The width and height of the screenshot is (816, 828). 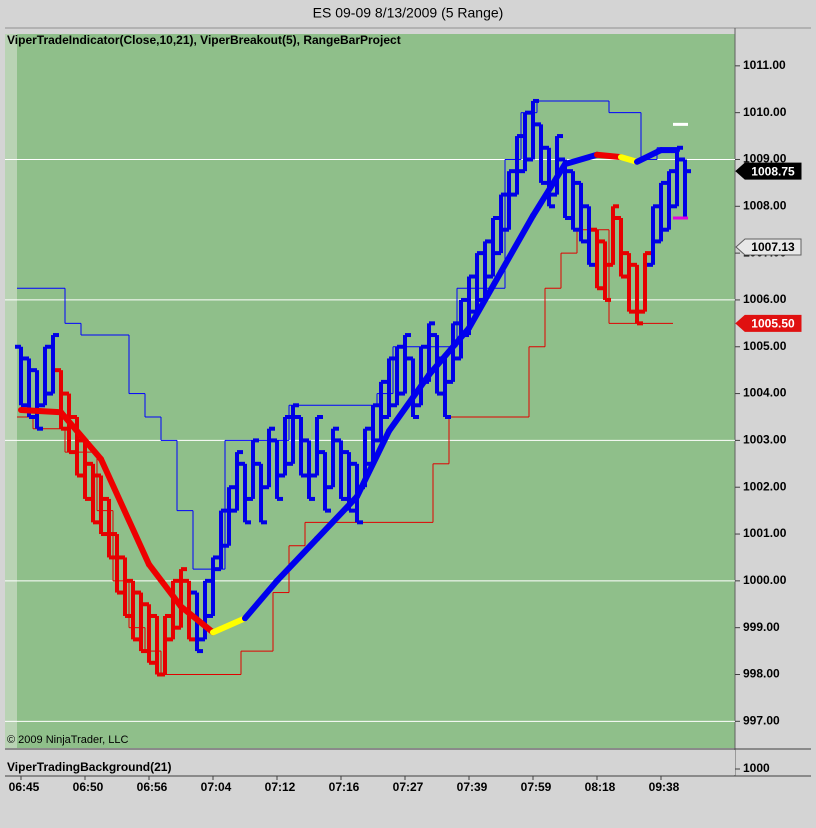 I want to click on y-tick-label: 1002.00, so click(x=765, y=486).